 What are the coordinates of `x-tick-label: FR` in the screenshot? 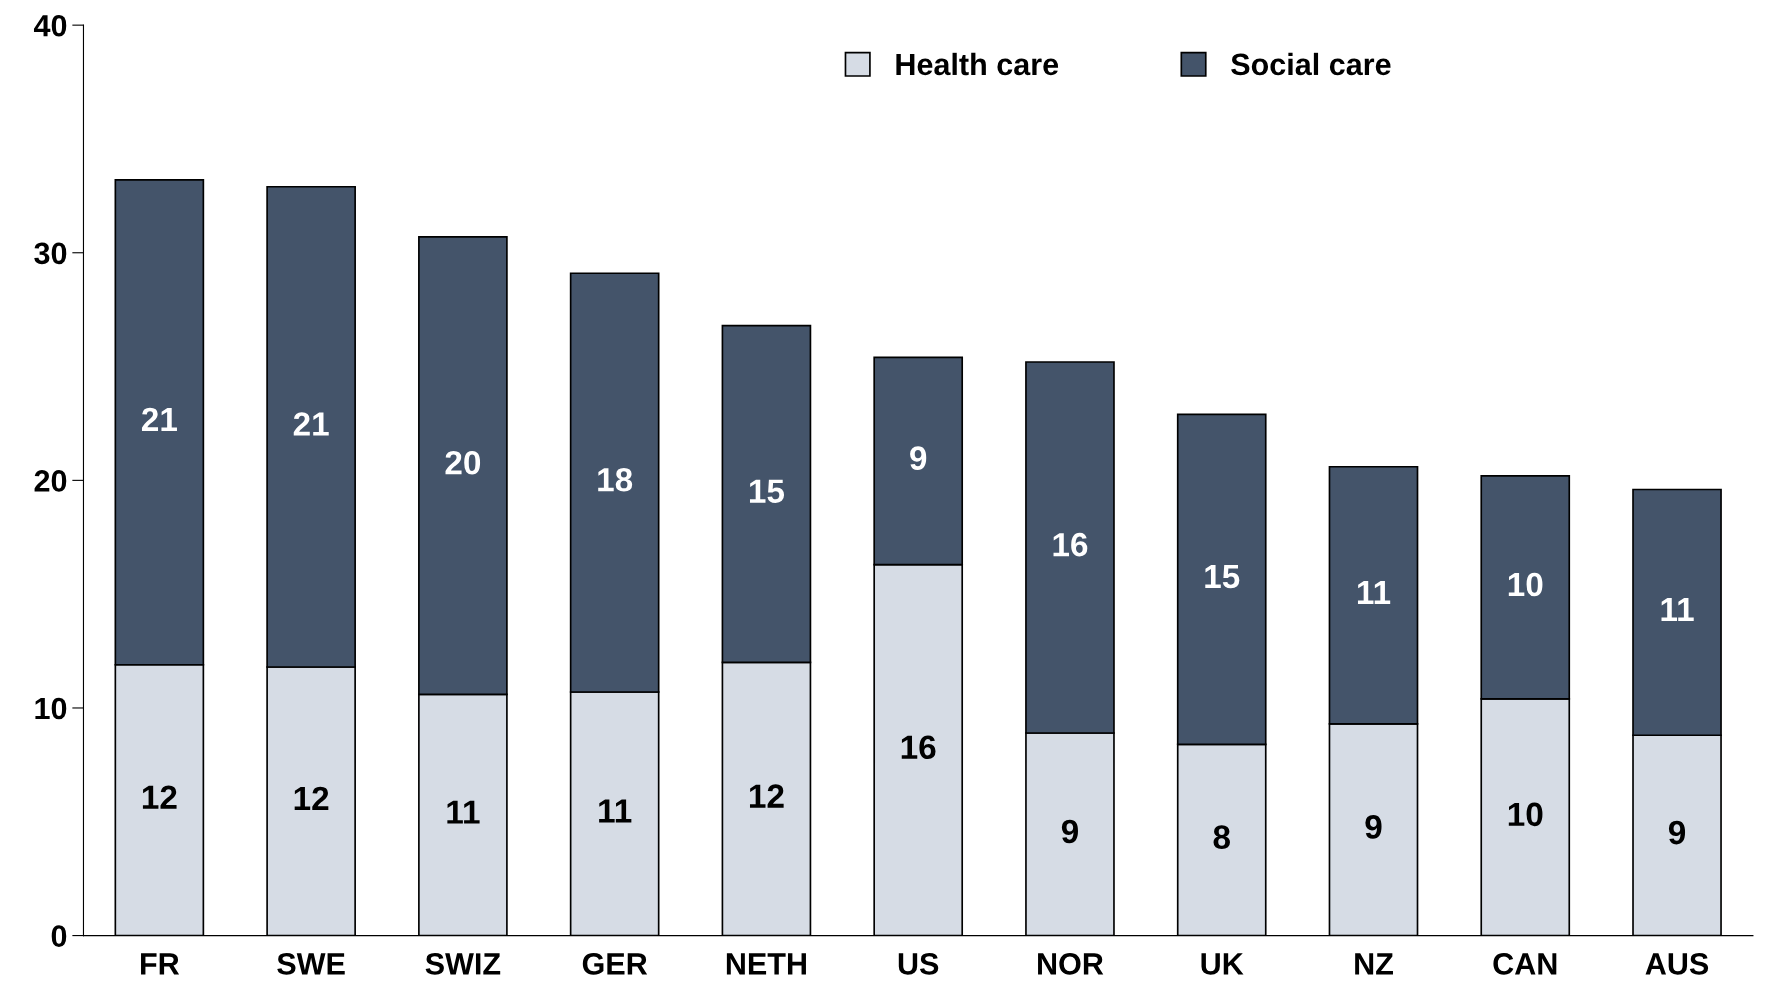 It's located at (160, 964).